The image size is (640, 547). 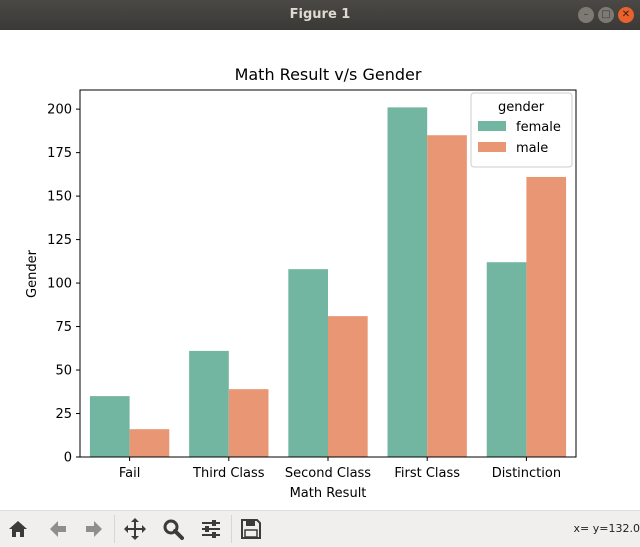 I want to click on y-tick-label: 75, so click(x=63, y=327).